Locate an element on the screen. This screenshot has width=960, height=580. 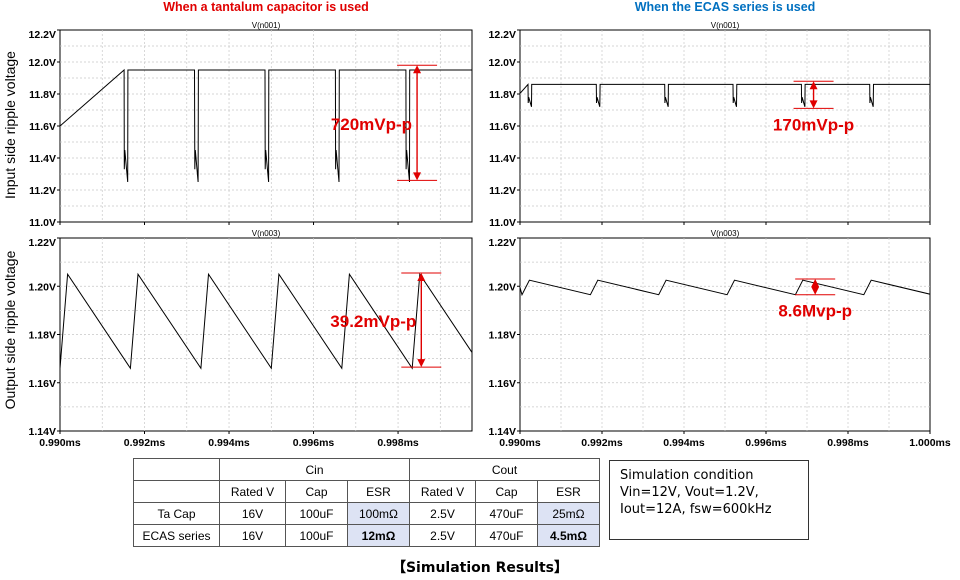
table-cell: 4.5mΩ is located at coordinates (568, 535).